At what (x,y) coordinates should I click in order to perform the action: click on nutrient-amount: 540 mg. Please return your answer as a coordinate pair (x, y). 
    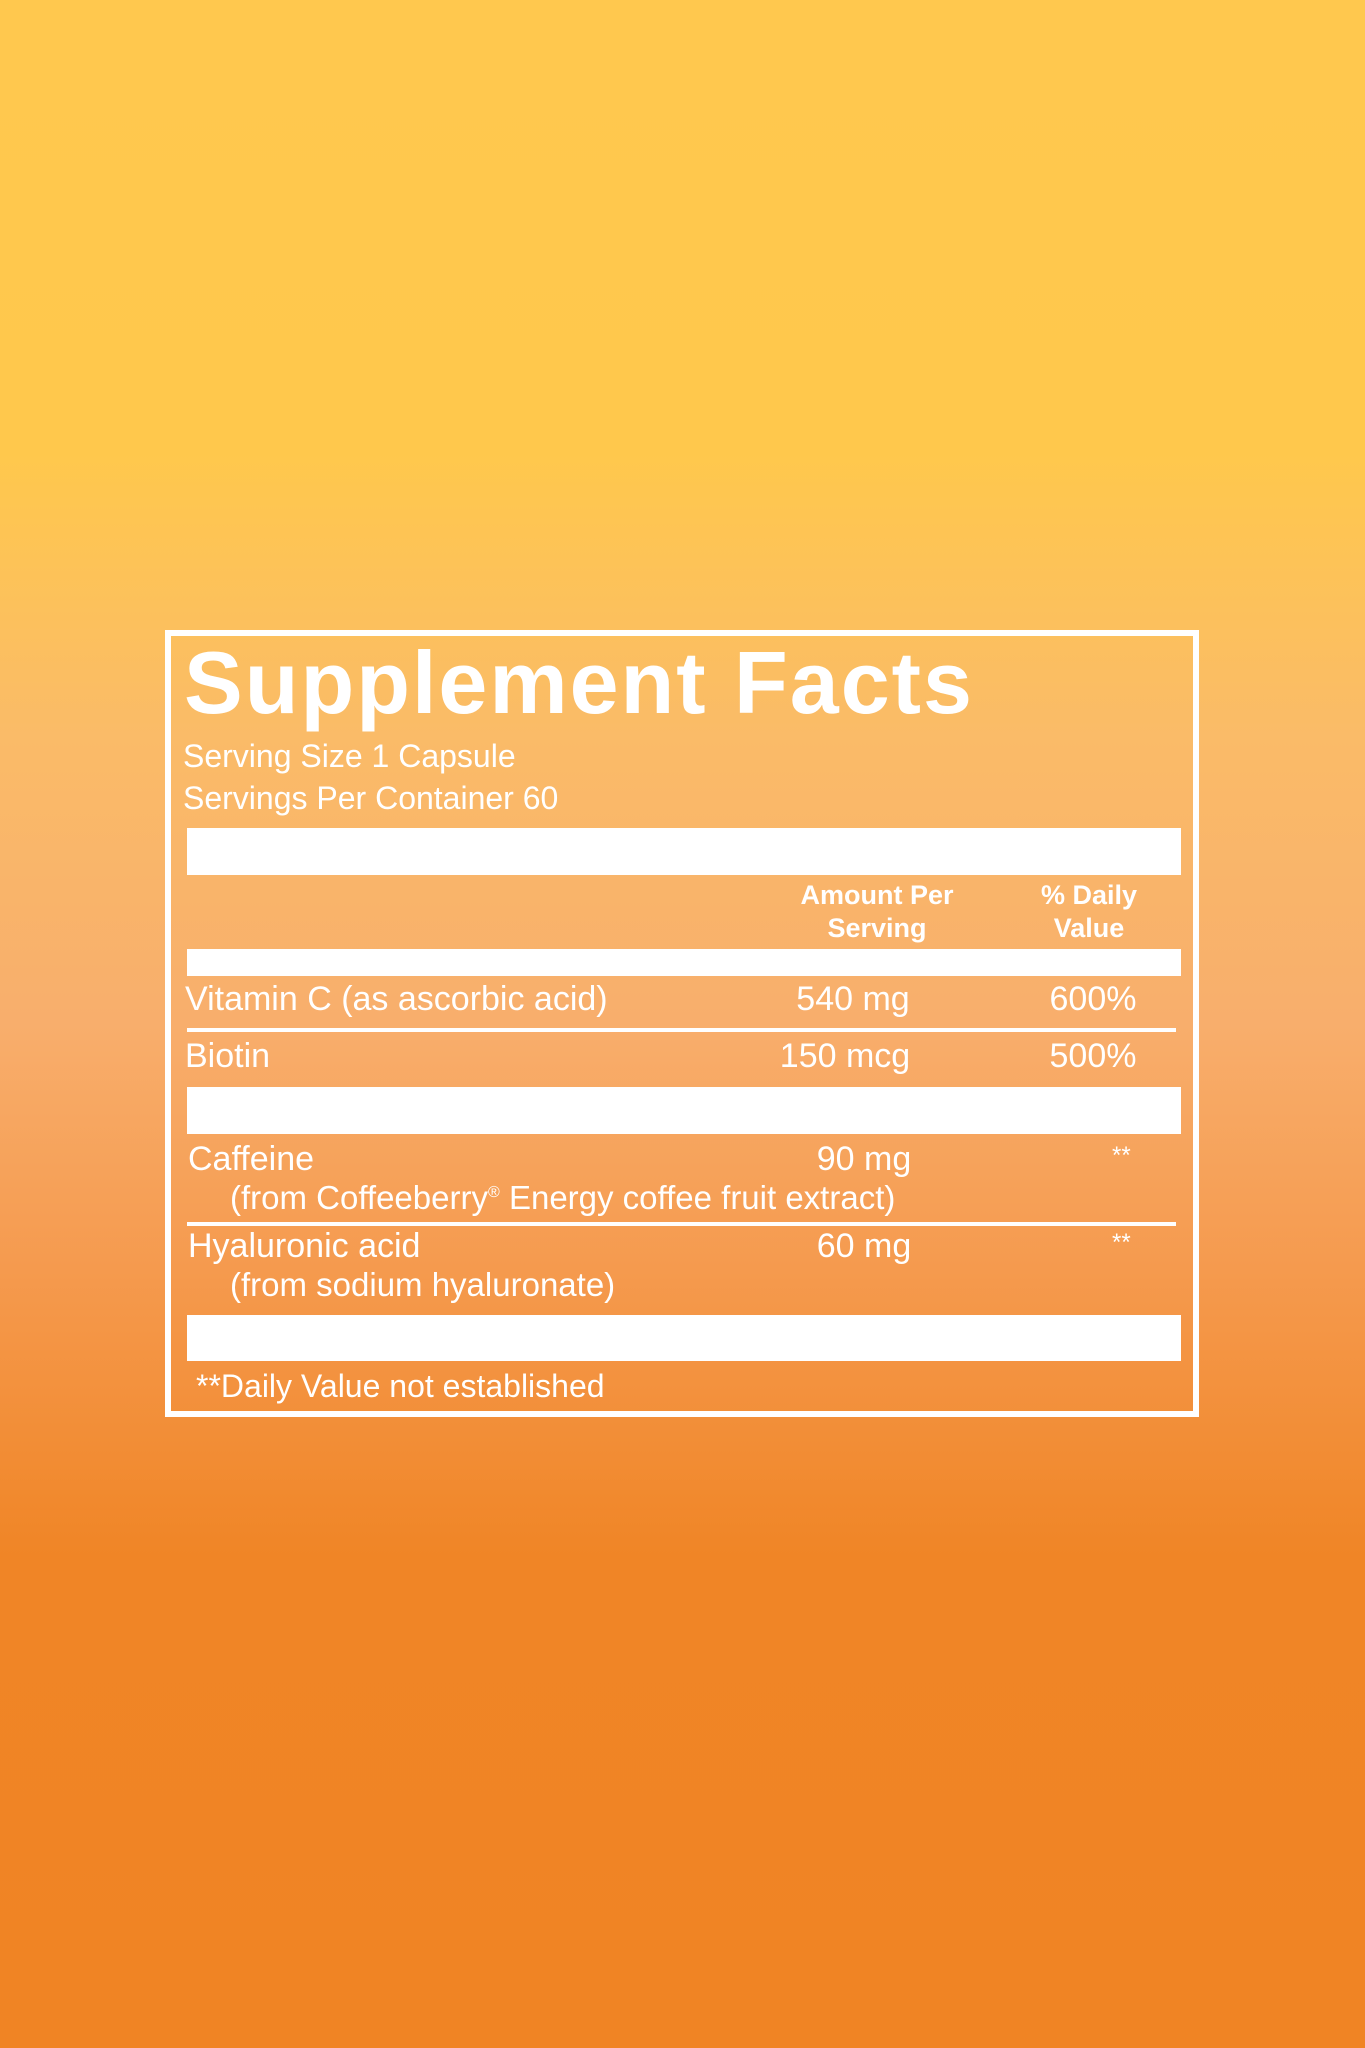
    Looking at the image, I should click on (853, 999).